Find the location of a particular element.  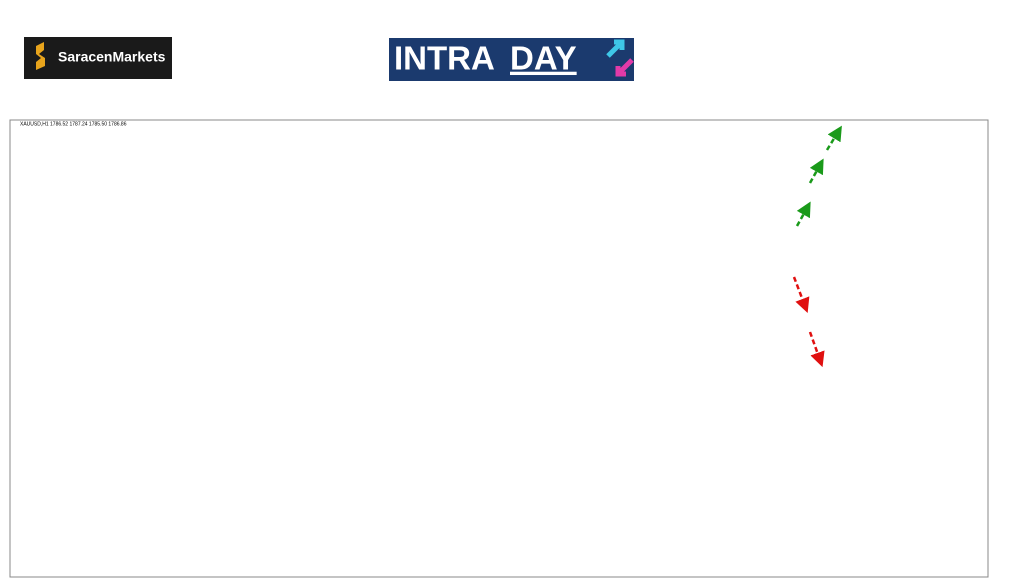

brand-logo is located at coordinates (98, 58).